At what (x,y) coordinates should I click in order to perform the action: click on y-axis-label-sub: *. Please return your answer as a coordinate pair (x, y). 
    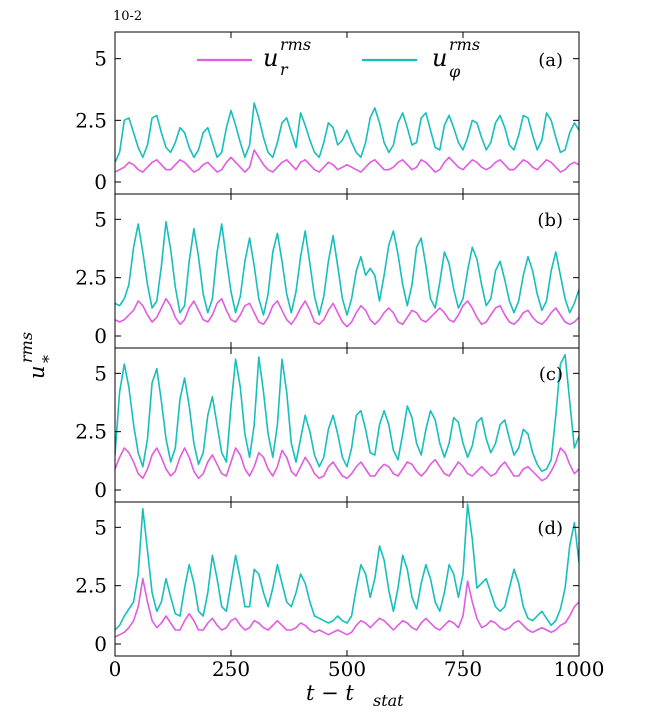
    Looking at the image, I should click on (48, 359).